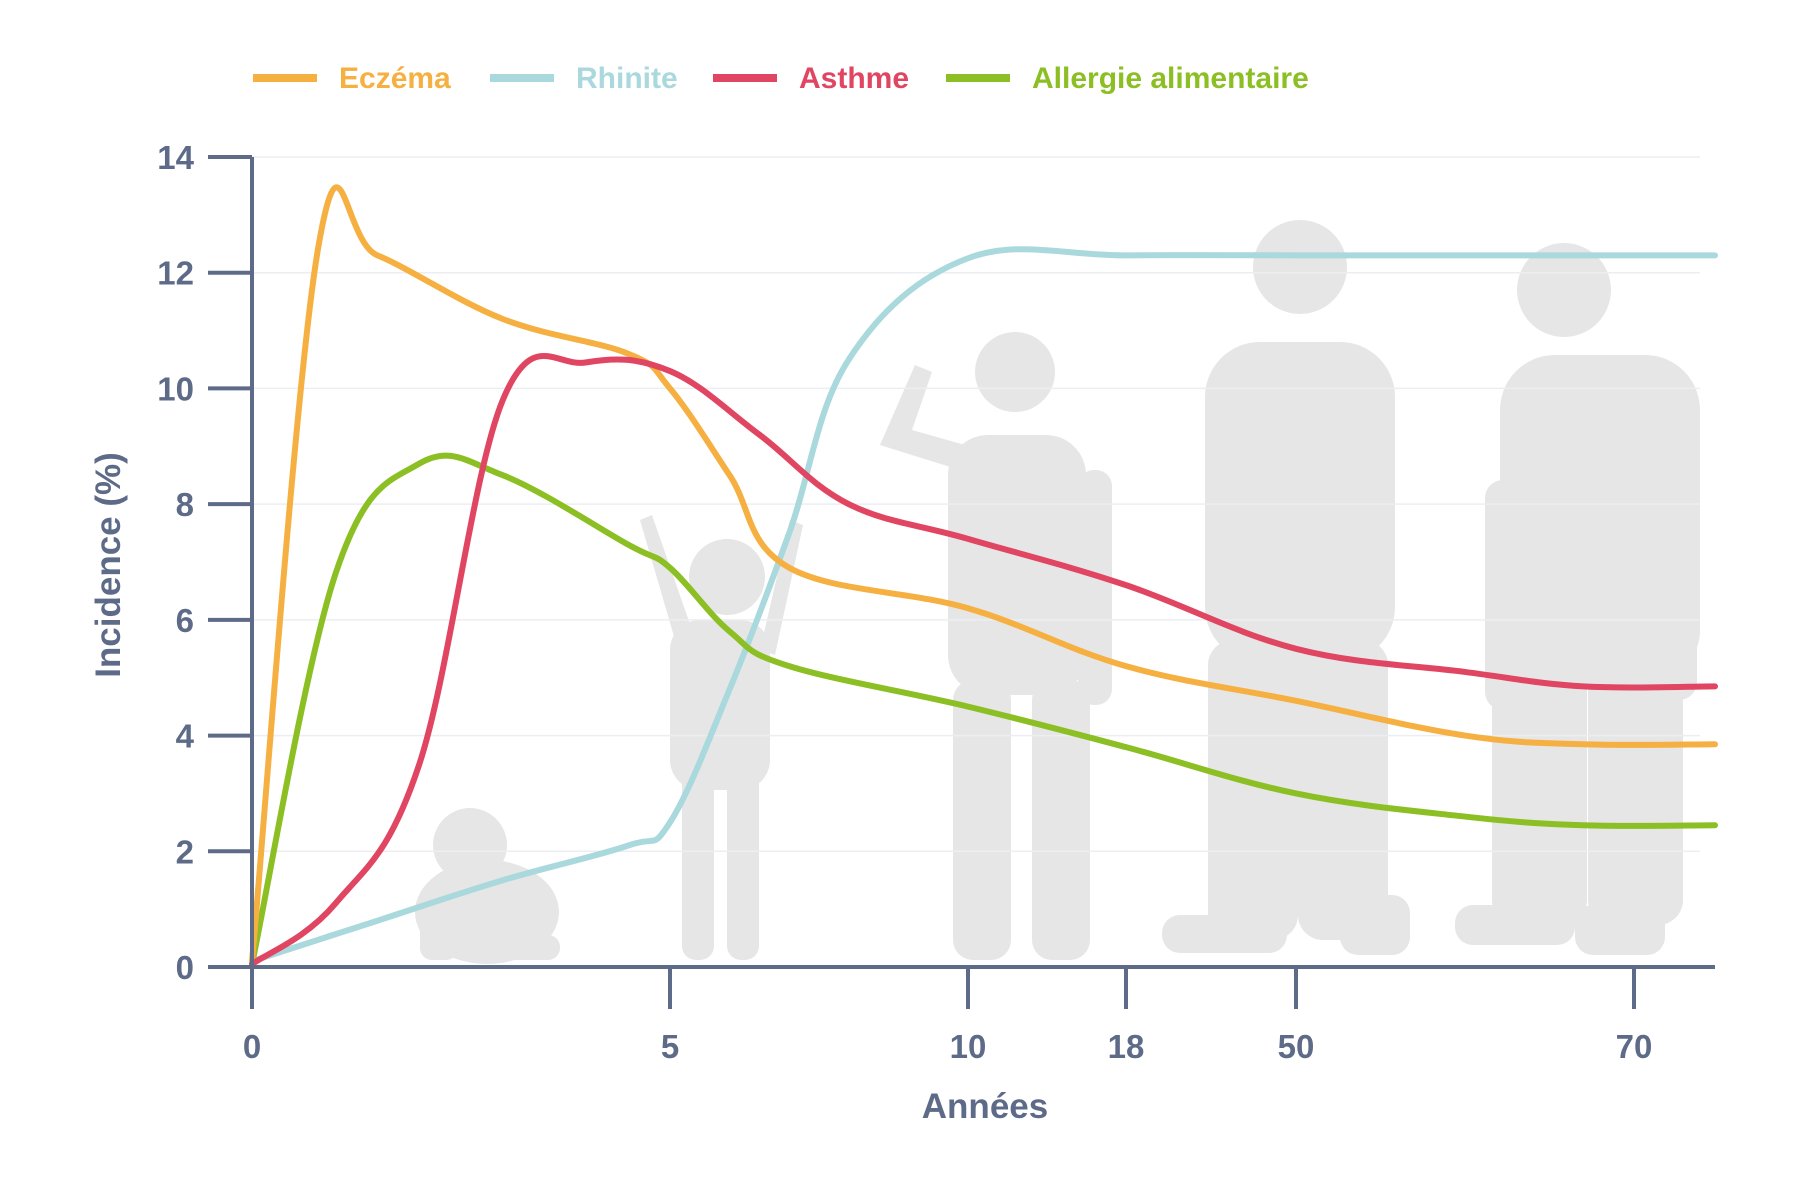 Image resolution: width=1809 pixels, height=1200 pixels. What do you see at coordinates (175, 157) in the screenshot?
I see `y-tick-label-14: 14` at bounding box center [175, 157].